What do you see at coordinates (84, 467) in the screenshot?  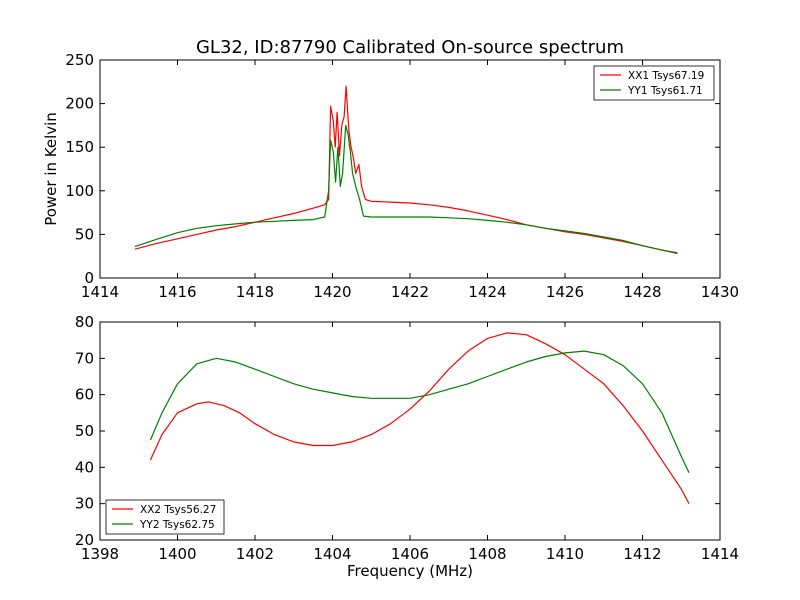 I see `y-tick-label: 40` at bounding box center [84, 467].